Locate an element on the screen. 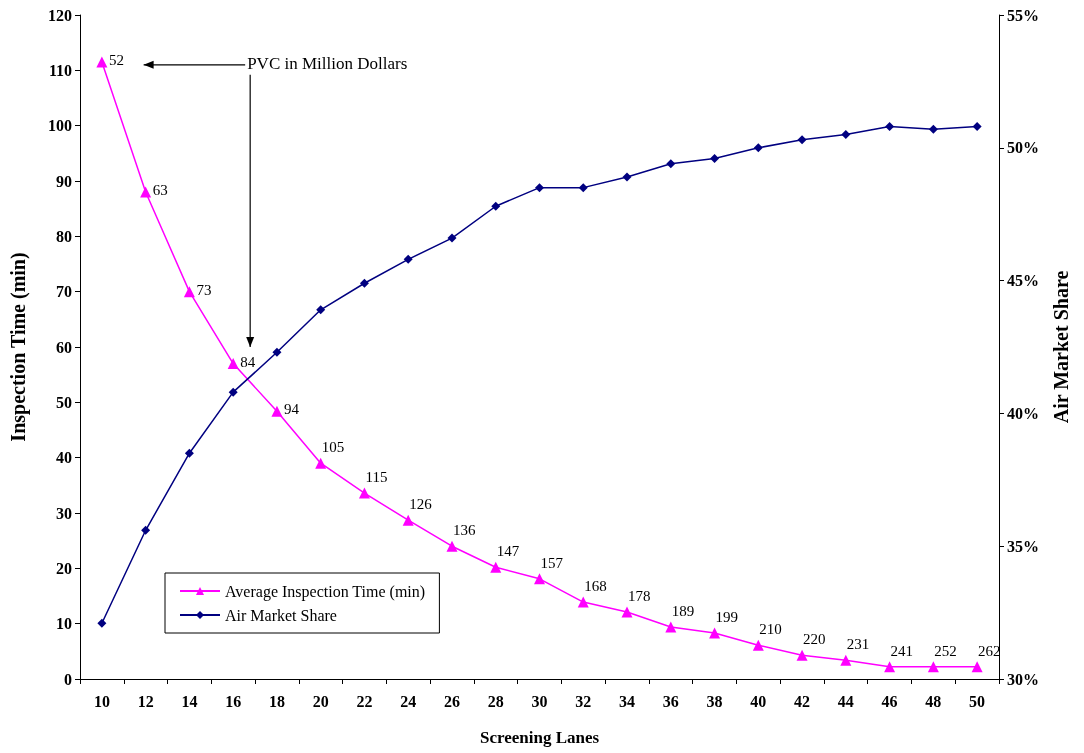 Image resolution: width=1084 pixels, height=753 pixels. x-tick-label: 22 is located at coordinates (364, 701).